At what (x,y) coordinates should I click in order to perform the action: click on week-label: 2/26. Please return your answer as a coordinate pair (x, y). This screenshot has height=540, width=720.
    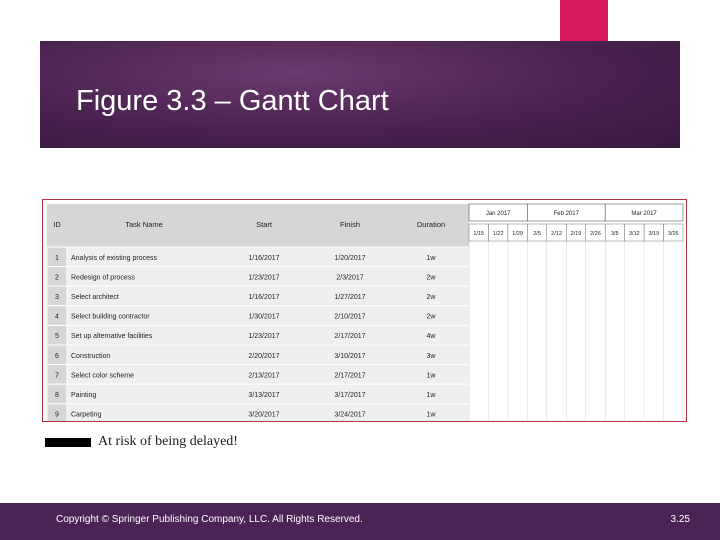
    Looking at the image, I should click on (595, 234).